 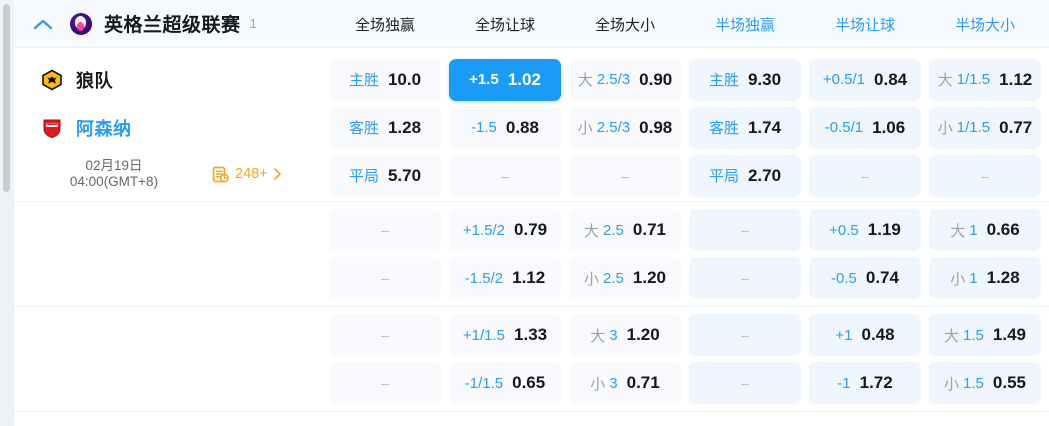 What do you see at coordinates (985, 79) in the screenshot?
I see `odds-cell-ht-over-under-1: 大 1/1.5 1.12` at bounding box center [985, 79].